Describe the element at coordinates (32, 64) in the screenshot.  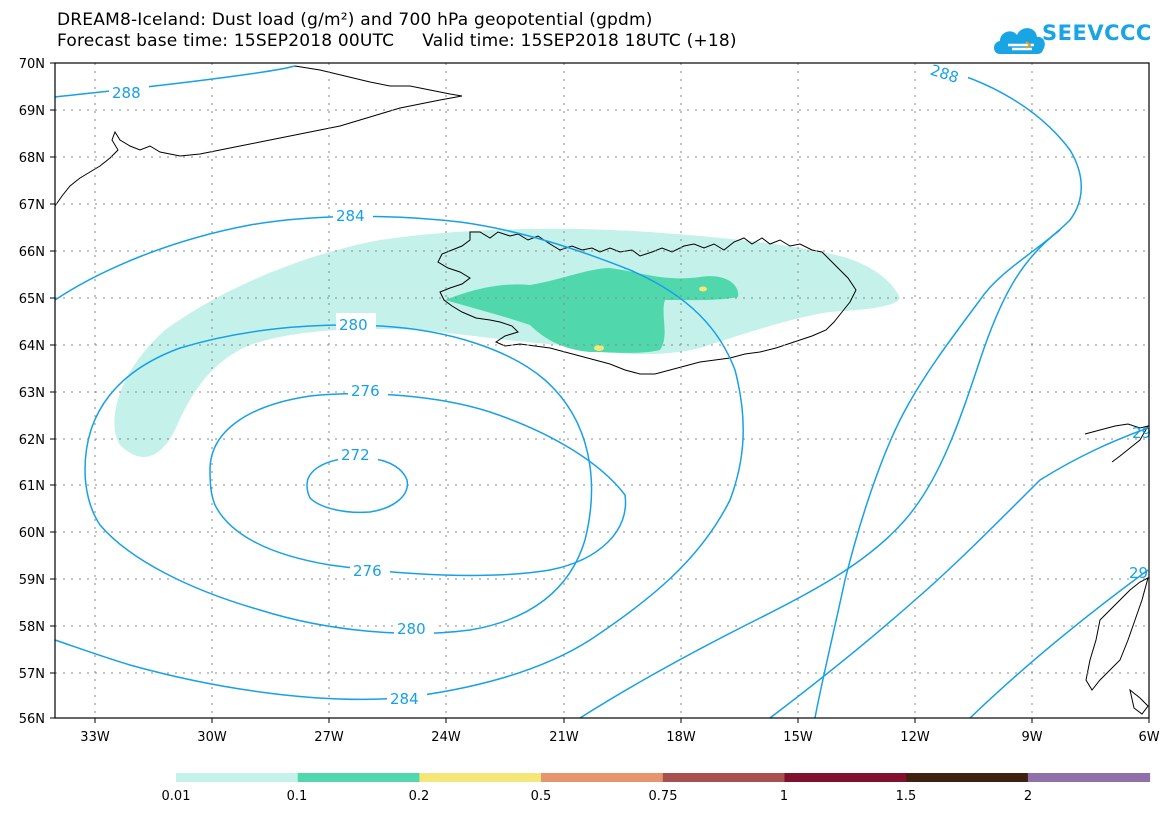
I see `lat-label: 70N` at that location.